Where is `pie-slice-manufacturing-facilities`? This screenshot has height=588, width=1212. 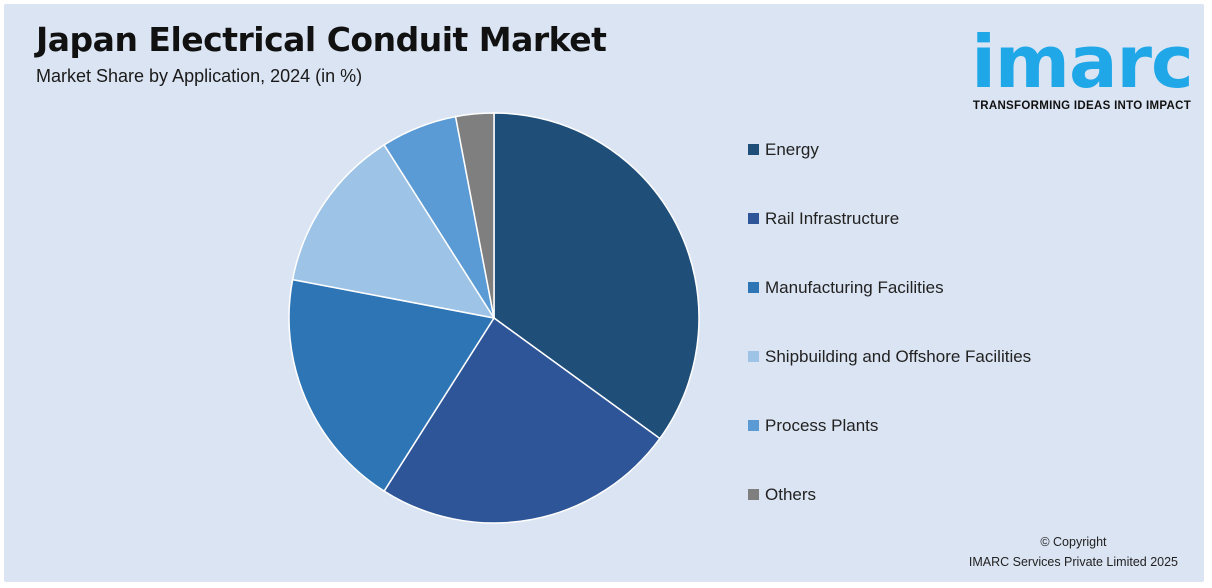 pie-slice-manufacturing-facilities is located at coordinates (392, 385).